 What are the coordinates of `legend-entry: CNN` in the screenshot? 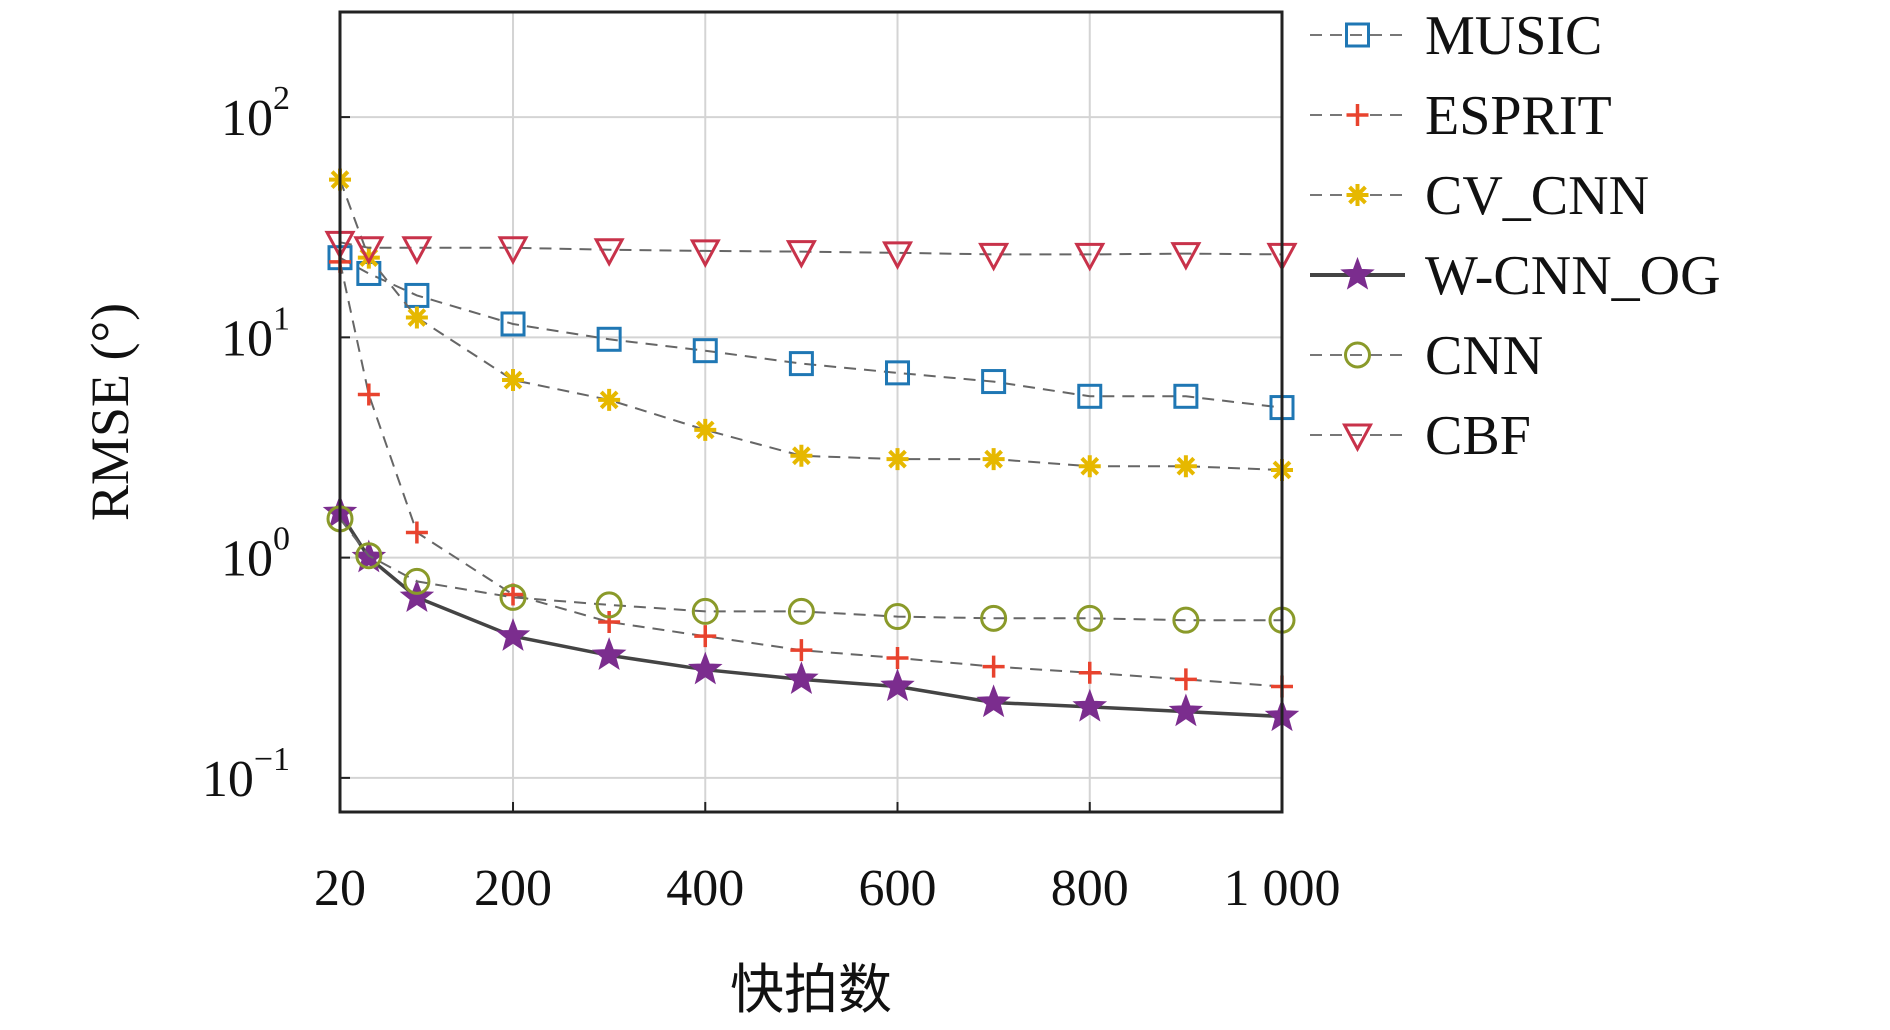 It's located at (1426, 356).